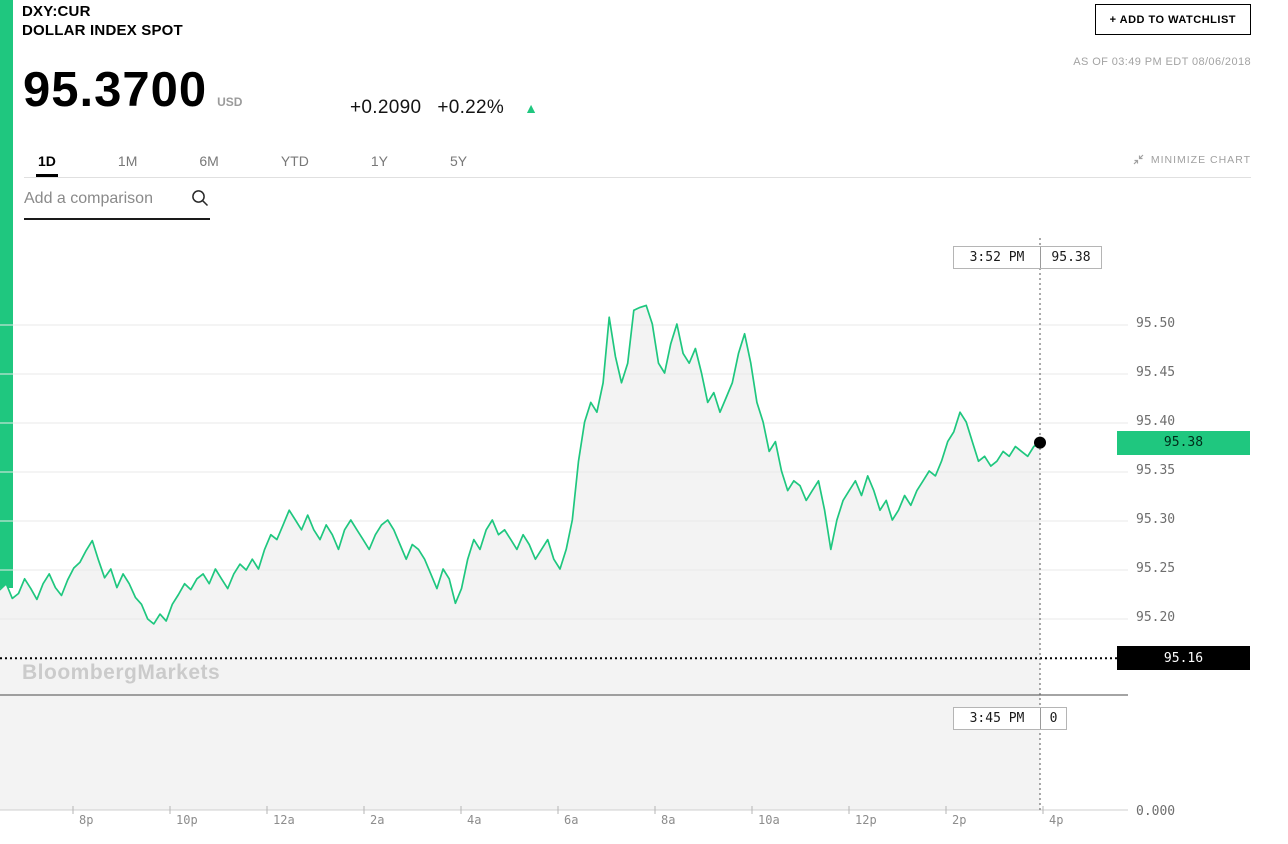 The height and width of the screenshot is (844, 1288). Describe the element at coordinates (200, 198) in the screenshot. I see `search-icon` at that location.